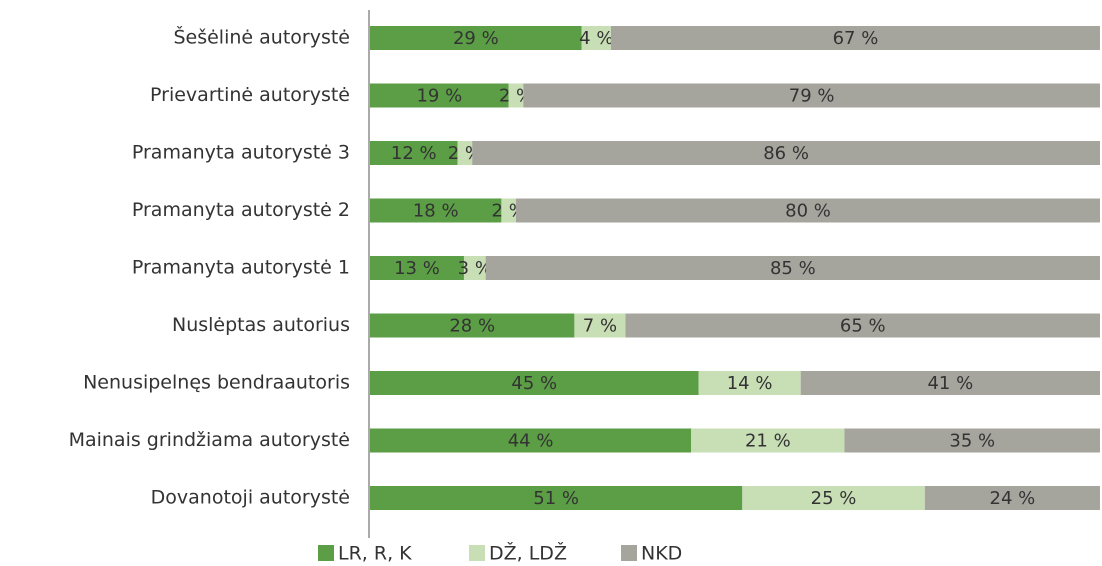  I want to click on category-label: Pramanyta autorystė 2, so click(241, 210).